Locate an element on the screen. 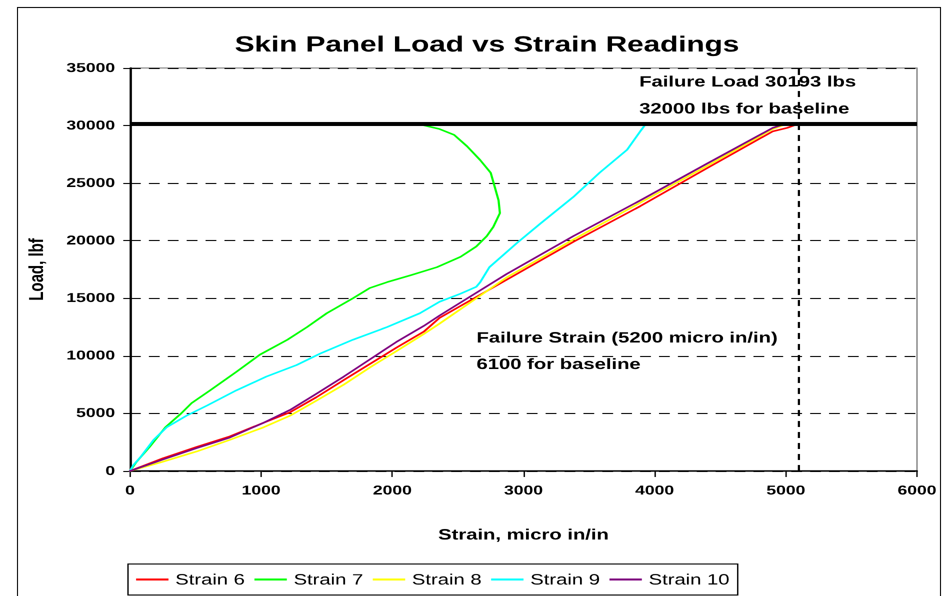  x-tick-label: 1000 is located at coordinates (261, 490).